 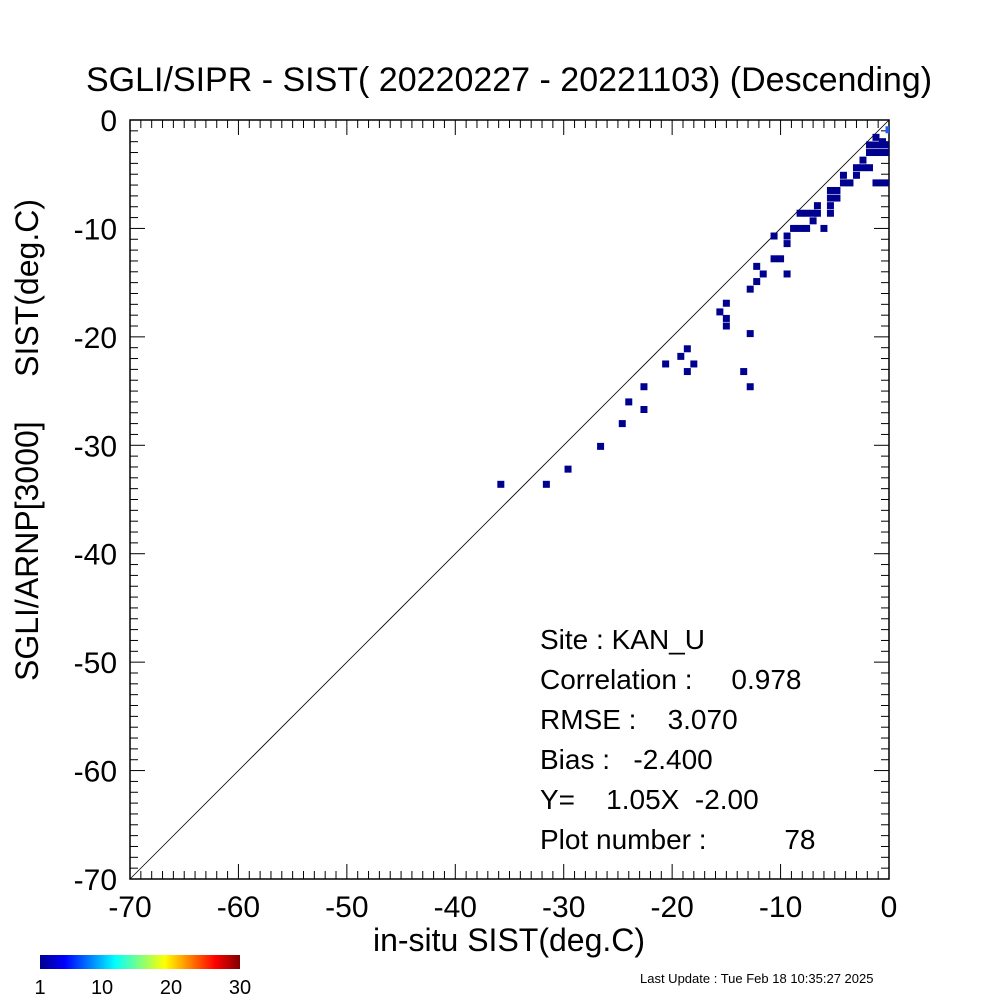 I want to click on y-tick-label: -40, so click(x=95, y=555).